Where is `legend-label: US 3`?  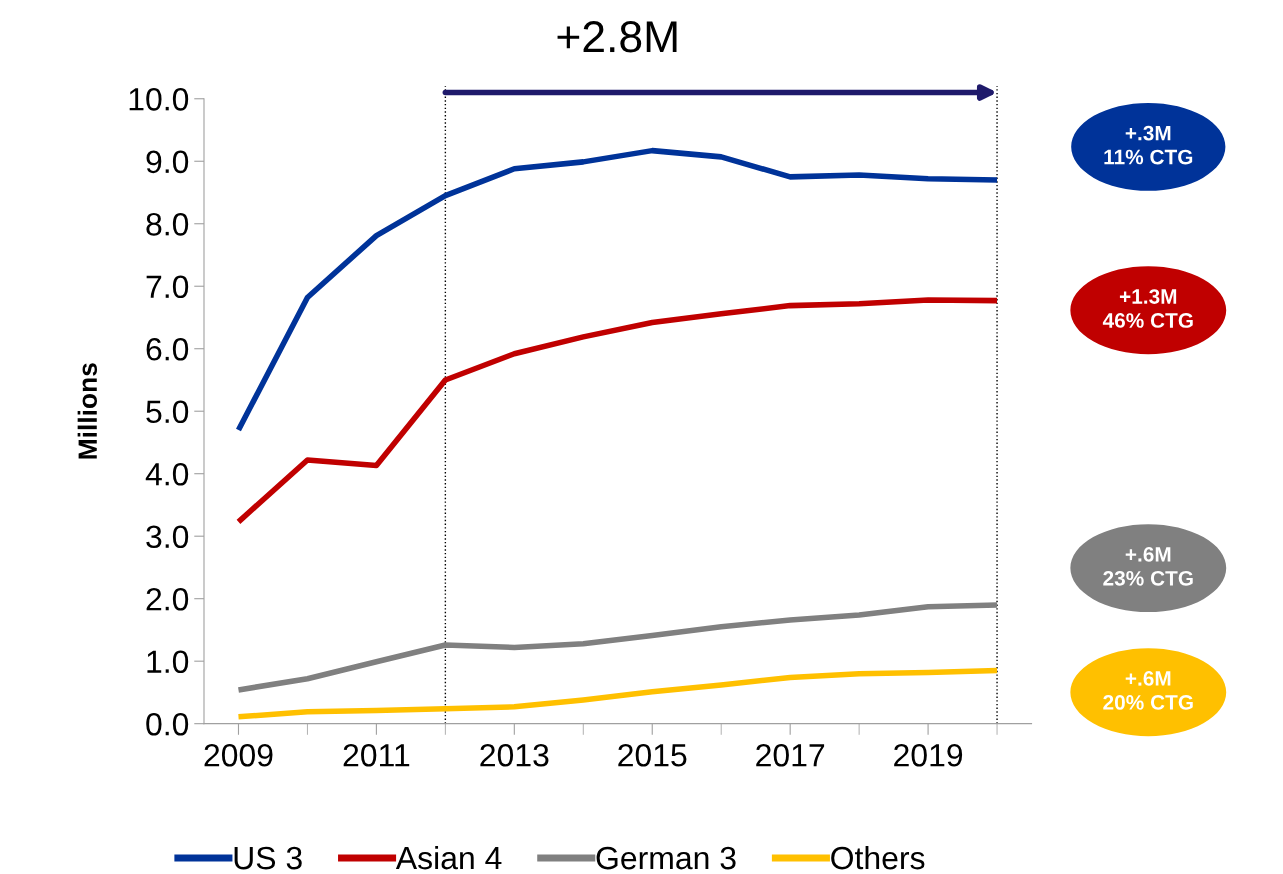
legend-label: US 3 is located at coordinates (268, 858).